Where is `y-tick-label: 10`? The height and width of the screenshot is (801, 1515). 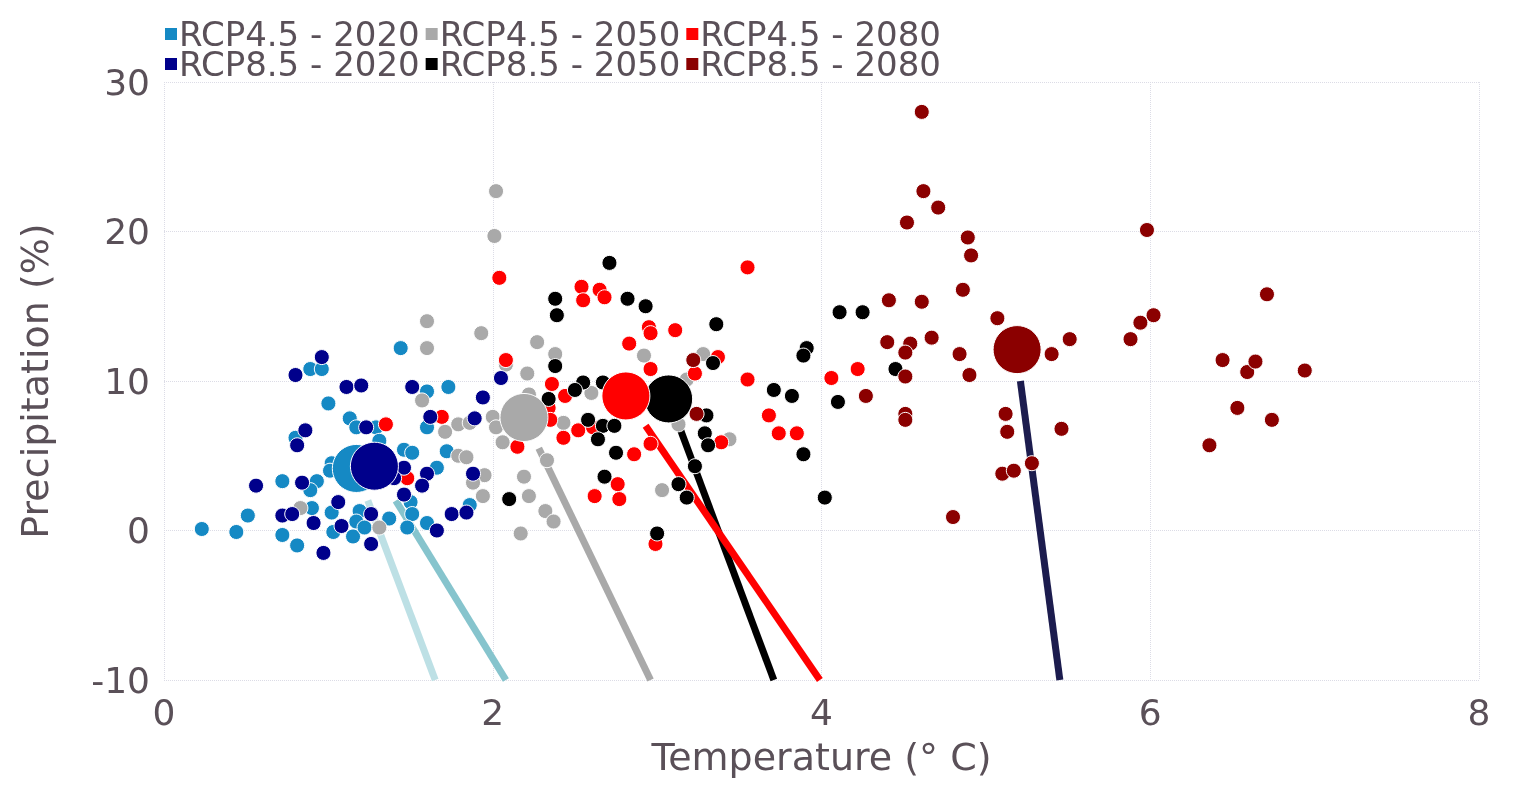 y-tick-label: 10 is located at coordinates (127, 381).